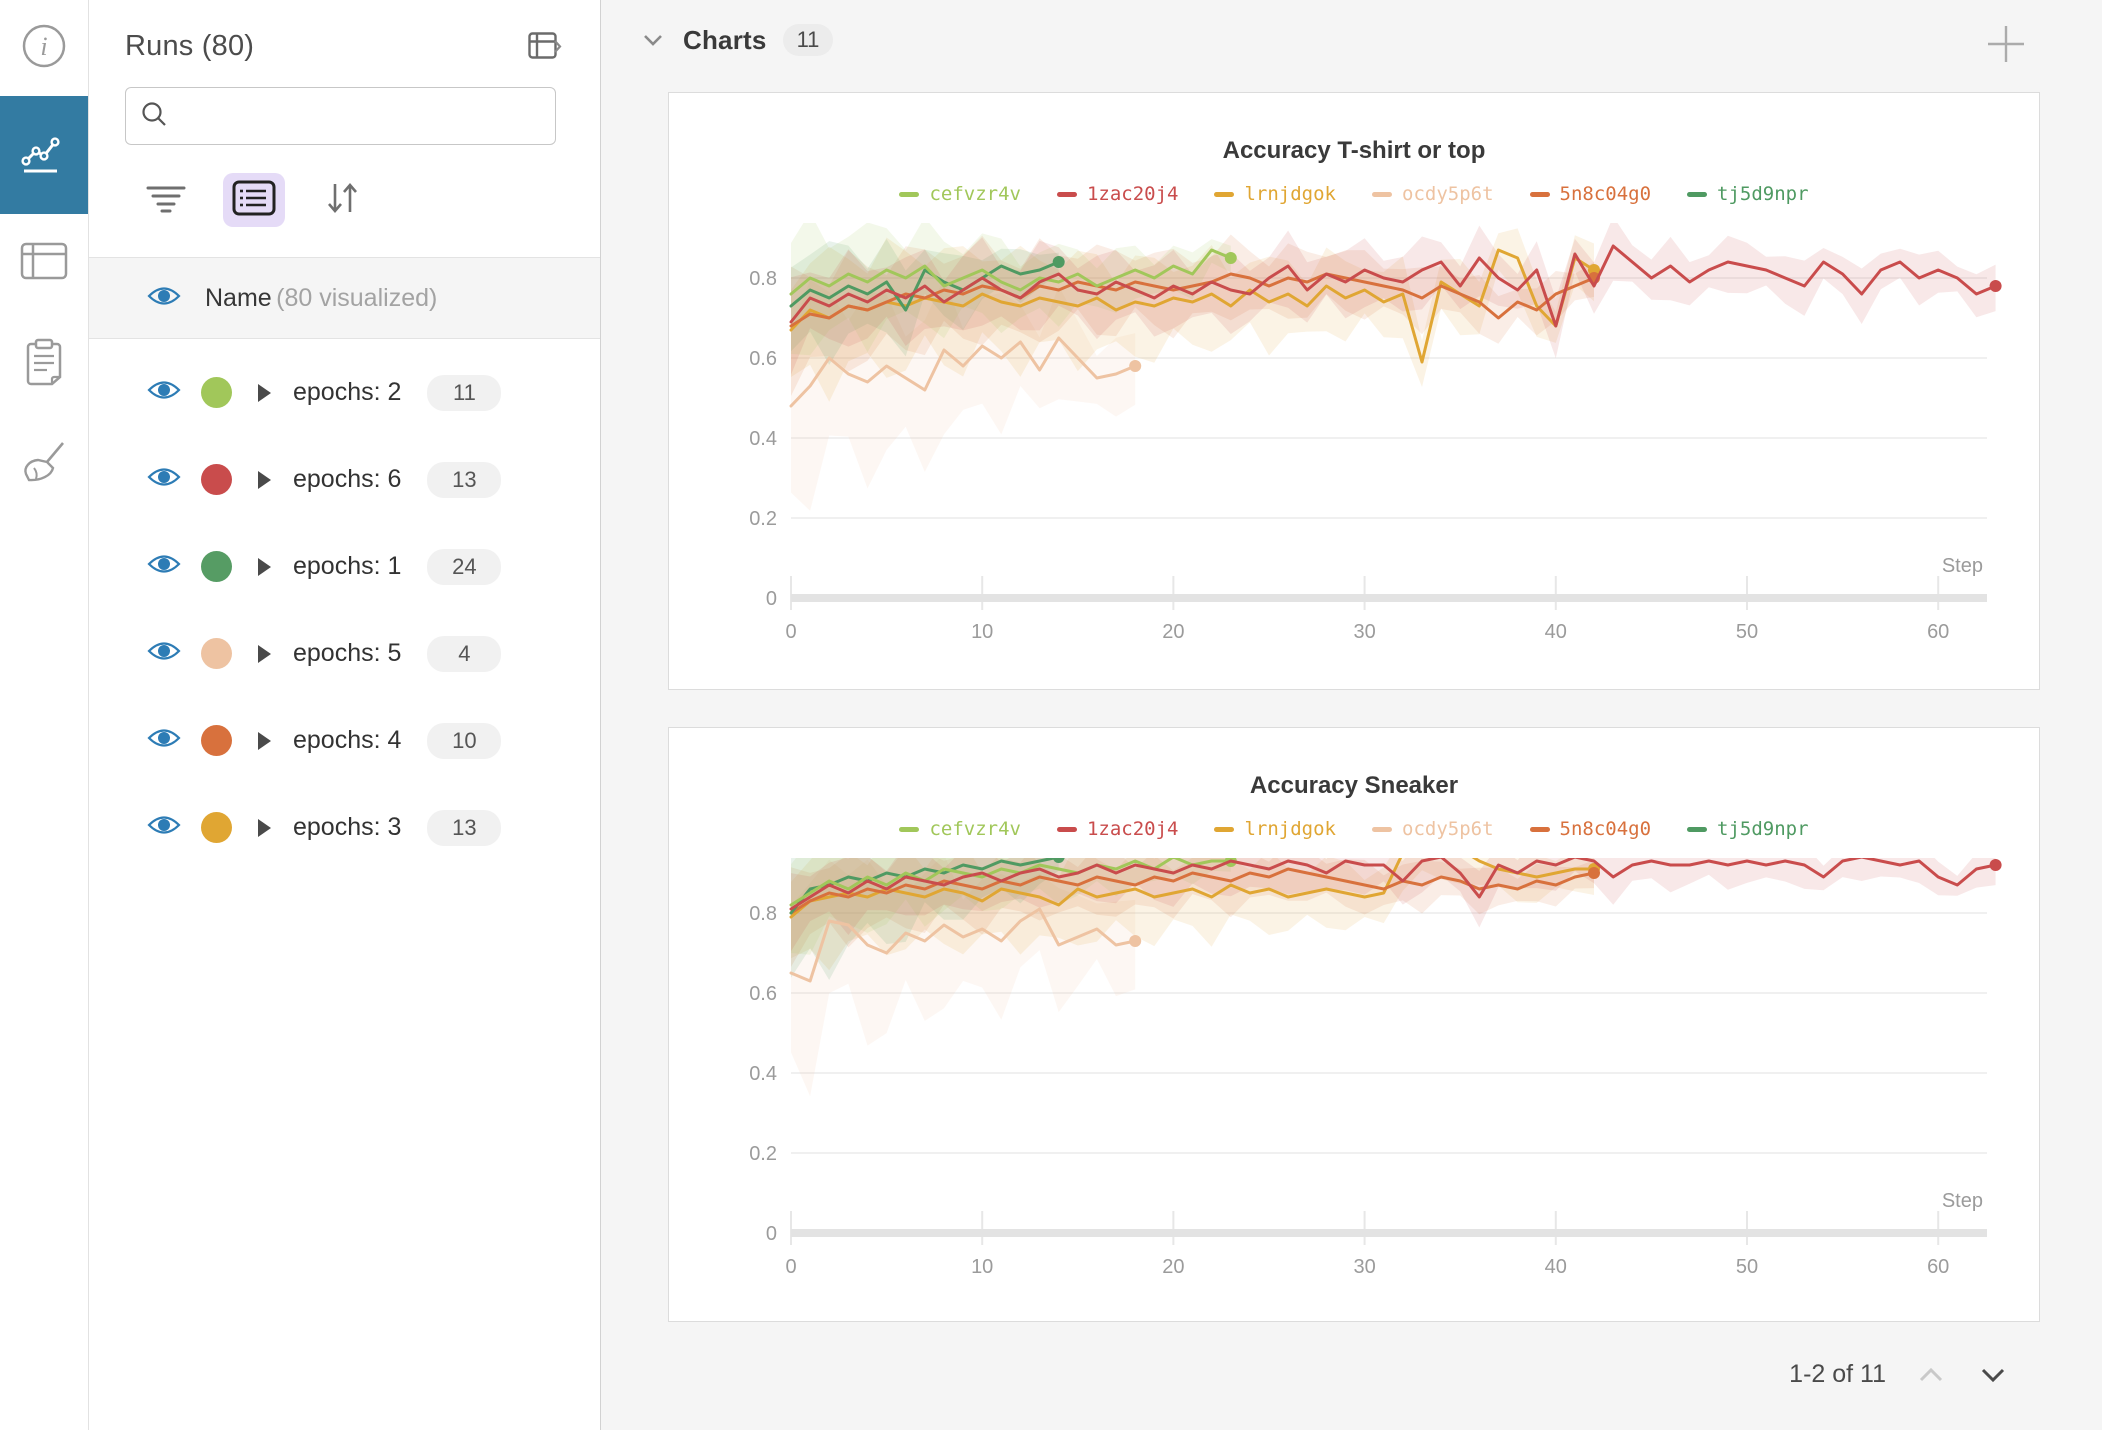 The width and height of the screenshot is (2102, 1430). What do you see at coordinates (982, 1267) in the screenshot?
I see `svg-text: 10` at bounding box center [982, 1267].